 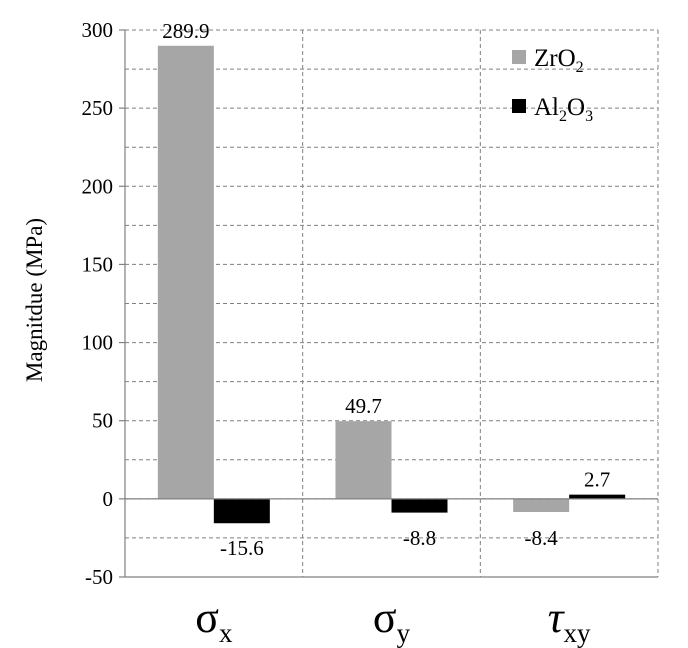 I want to click on y-axis-label: Magnitdue (MPa), so click(x=34, y=300).